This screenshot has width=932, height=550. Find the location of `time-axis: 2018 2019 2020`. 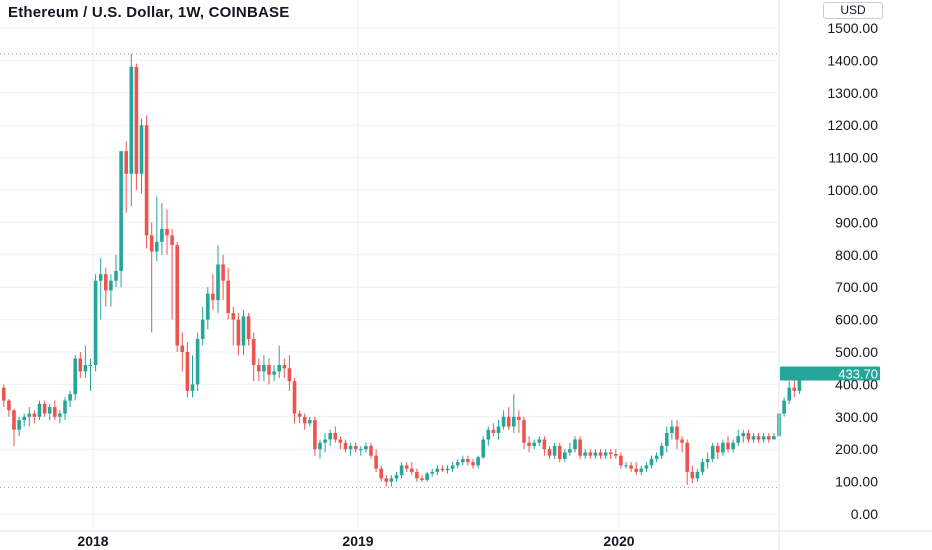

time-axis: 2018 2019 2020 is located at coordinates (355, 541).